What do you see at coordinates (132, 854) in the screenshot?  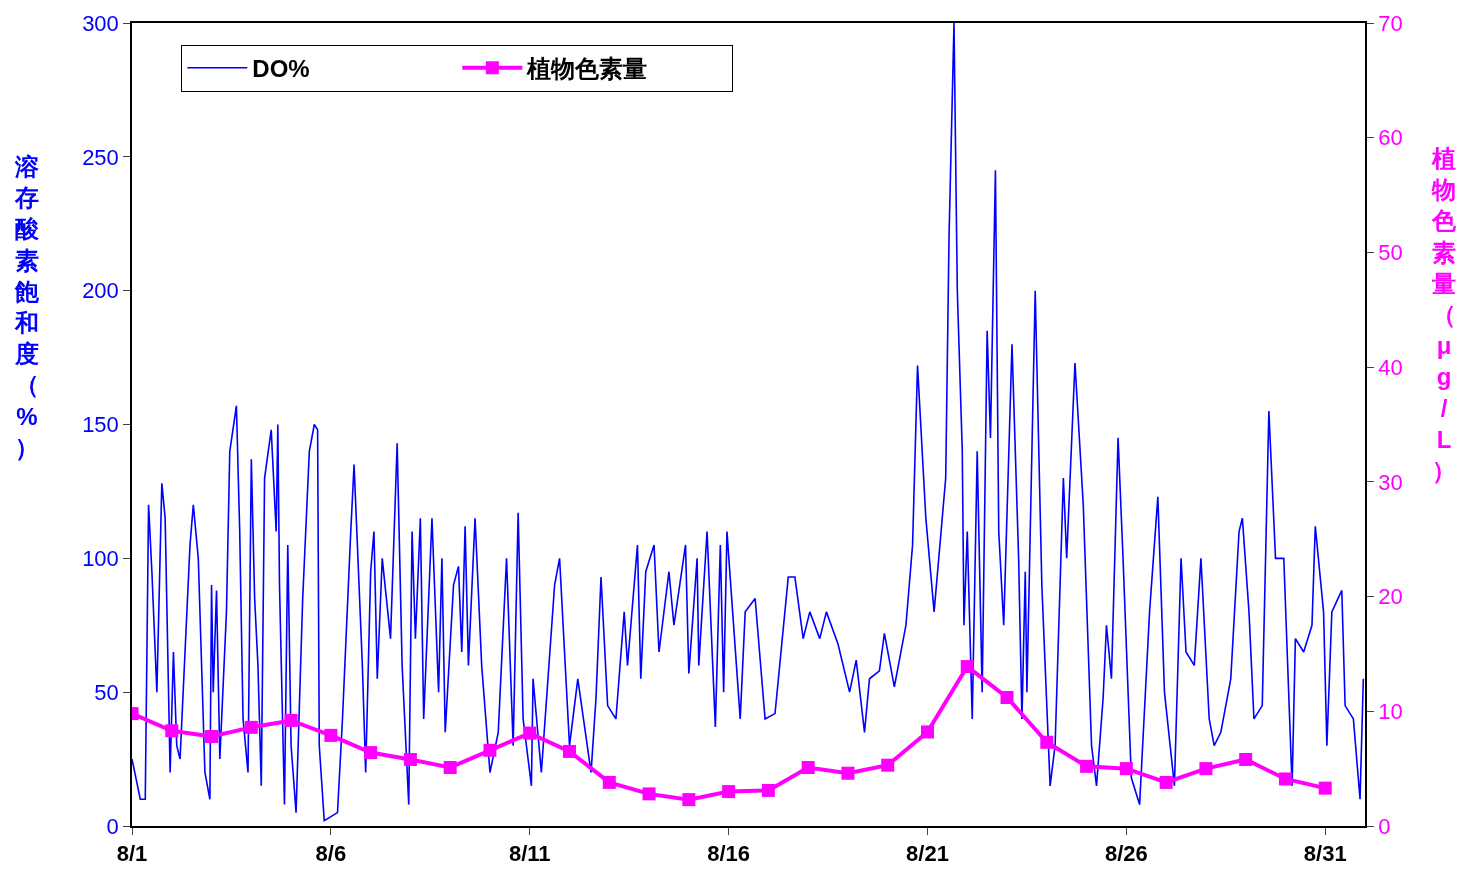 I see `x-tick-label: 8/1` at bounding box center [132, 854].